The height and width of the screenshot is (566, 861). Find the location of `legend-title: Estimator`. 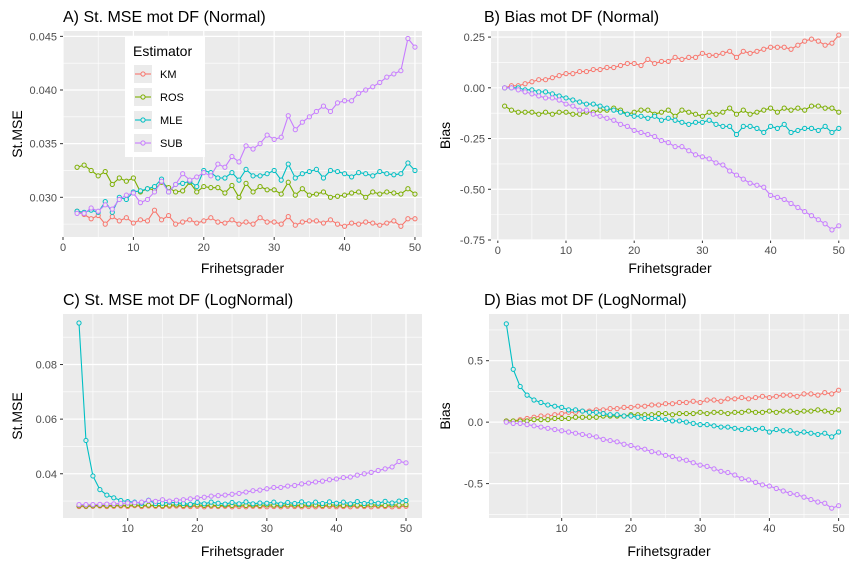

legend-title: Estimator is located at coordinates (162, 51).